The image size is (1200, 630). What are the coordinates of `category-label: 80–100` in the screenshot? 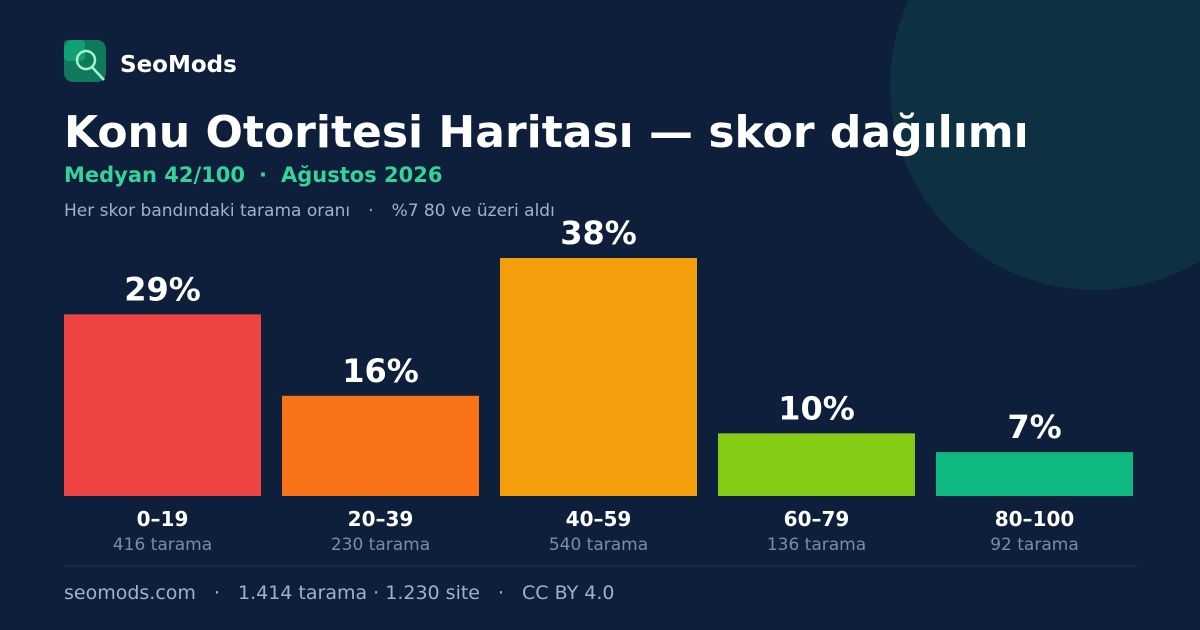 It's located at (1035, 519).